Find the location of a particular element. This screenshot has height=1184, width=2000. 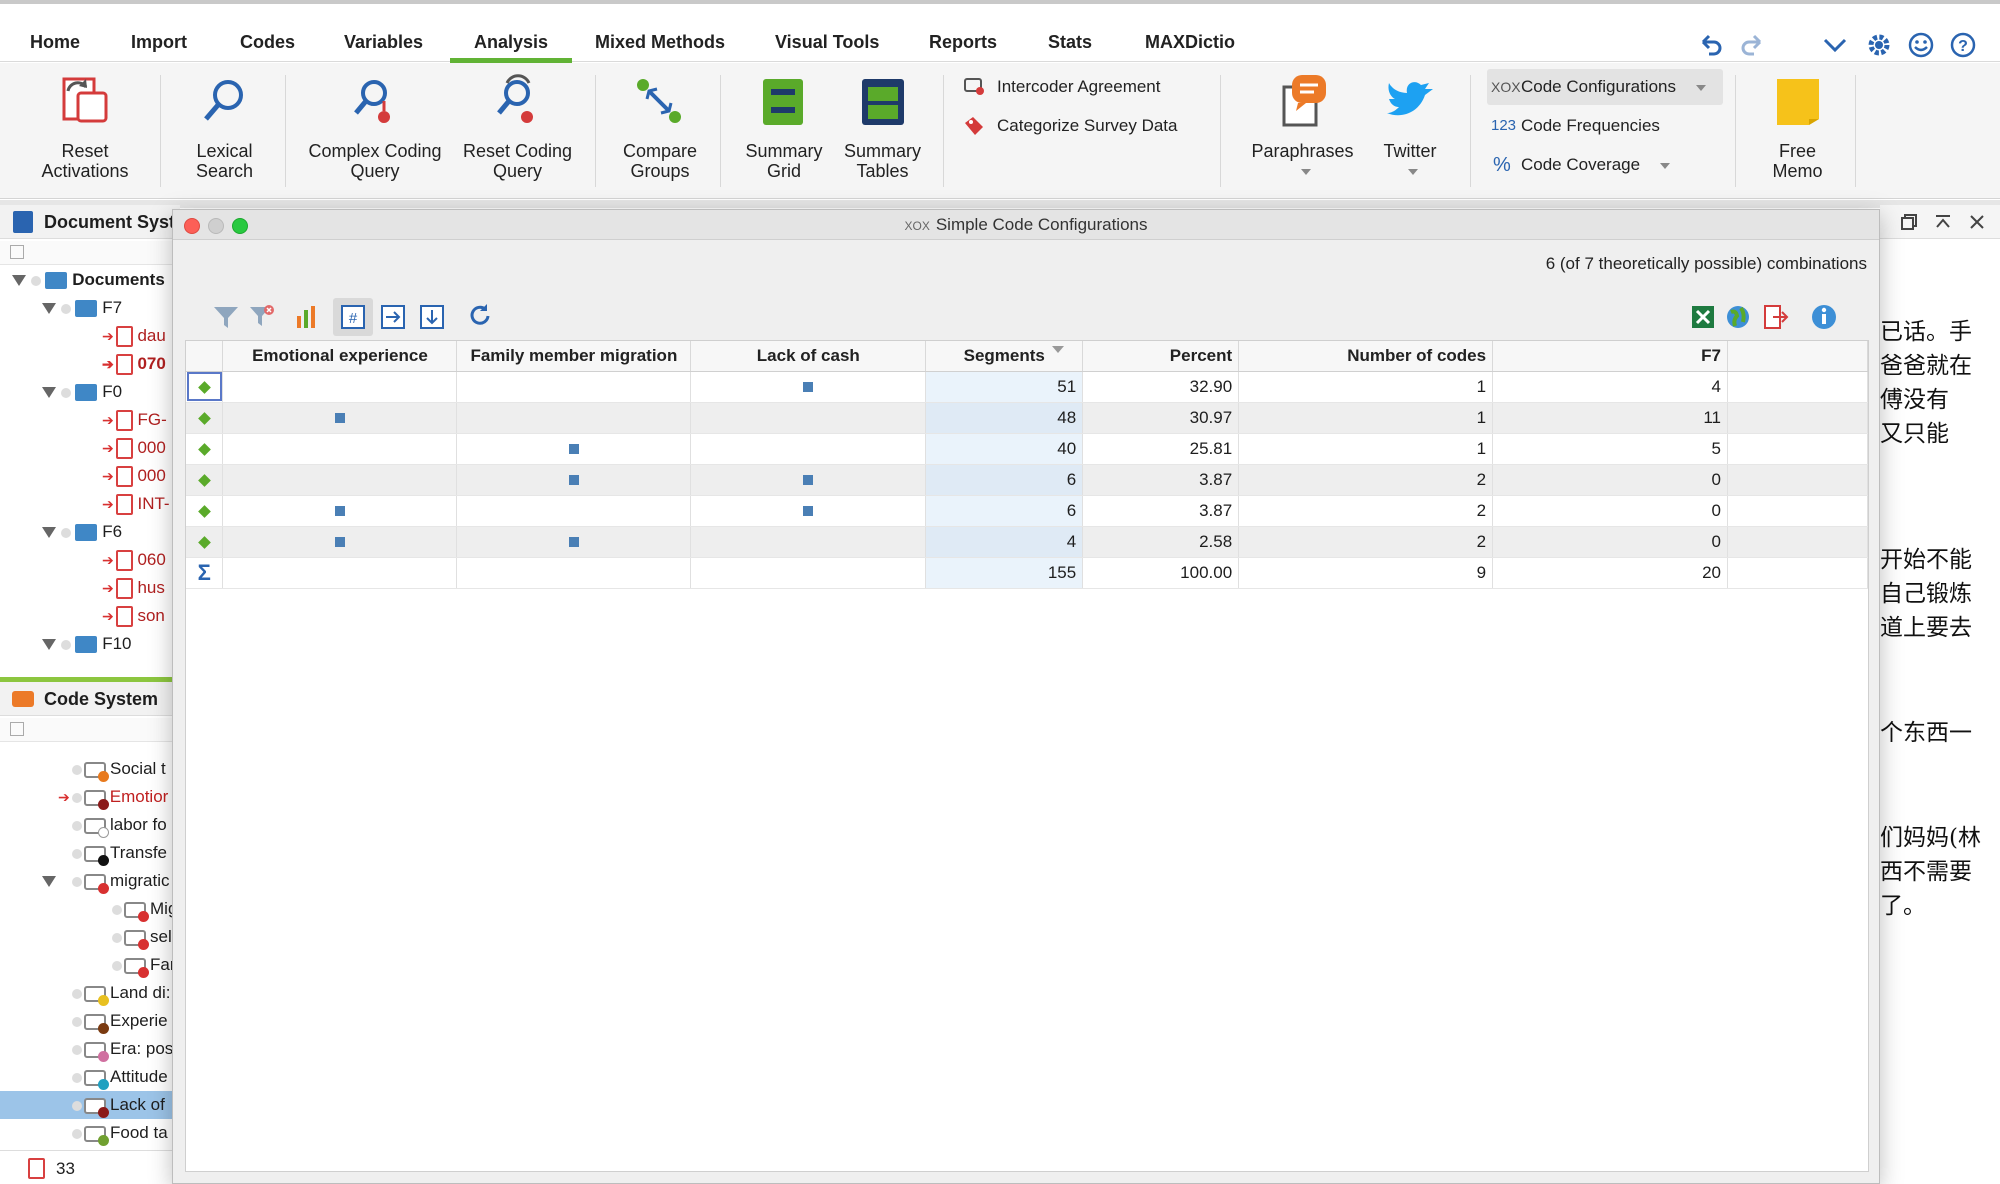

tab-stats: Stats is located at coordinates (1070, 42).